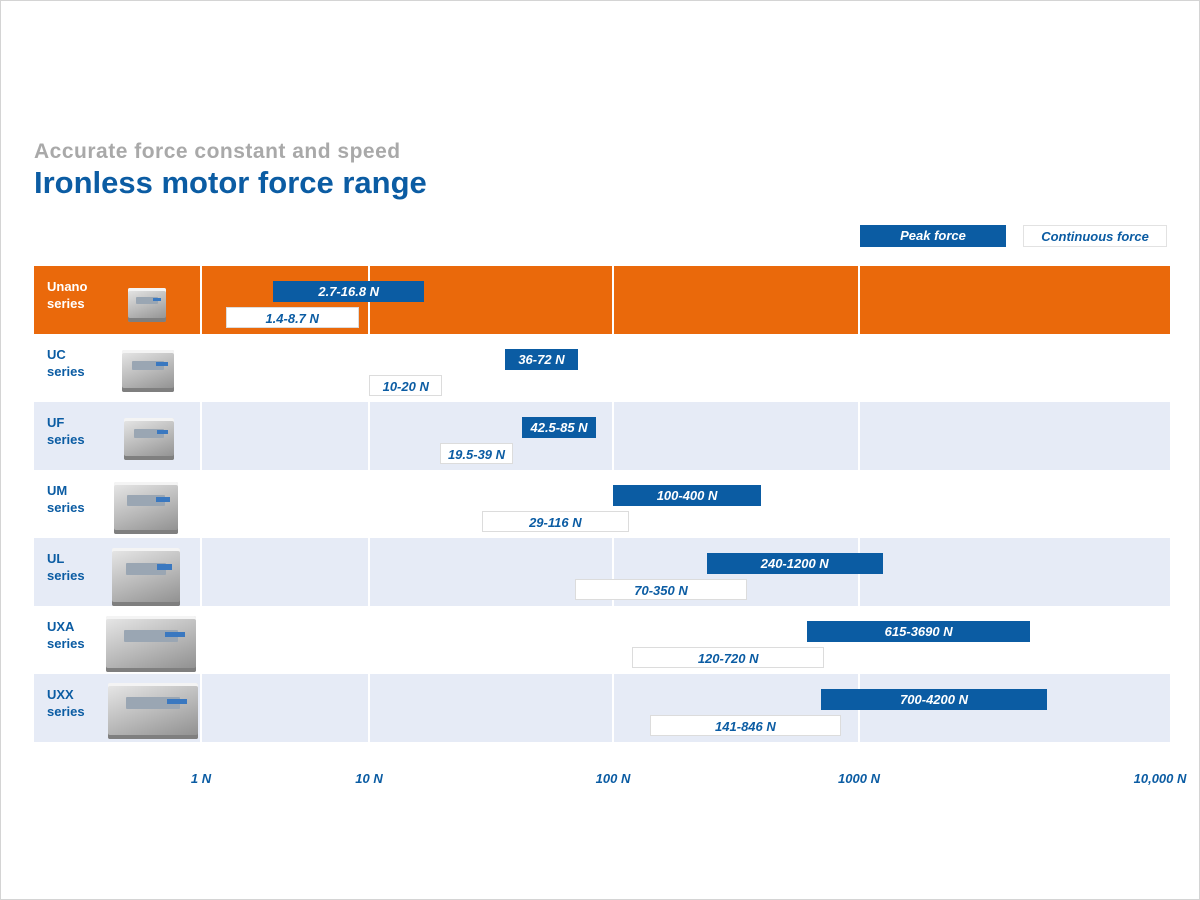 This screenshot has width=1200, height=900. I want to click on x-tick-label: 10,000 N, so click(1160, 778).